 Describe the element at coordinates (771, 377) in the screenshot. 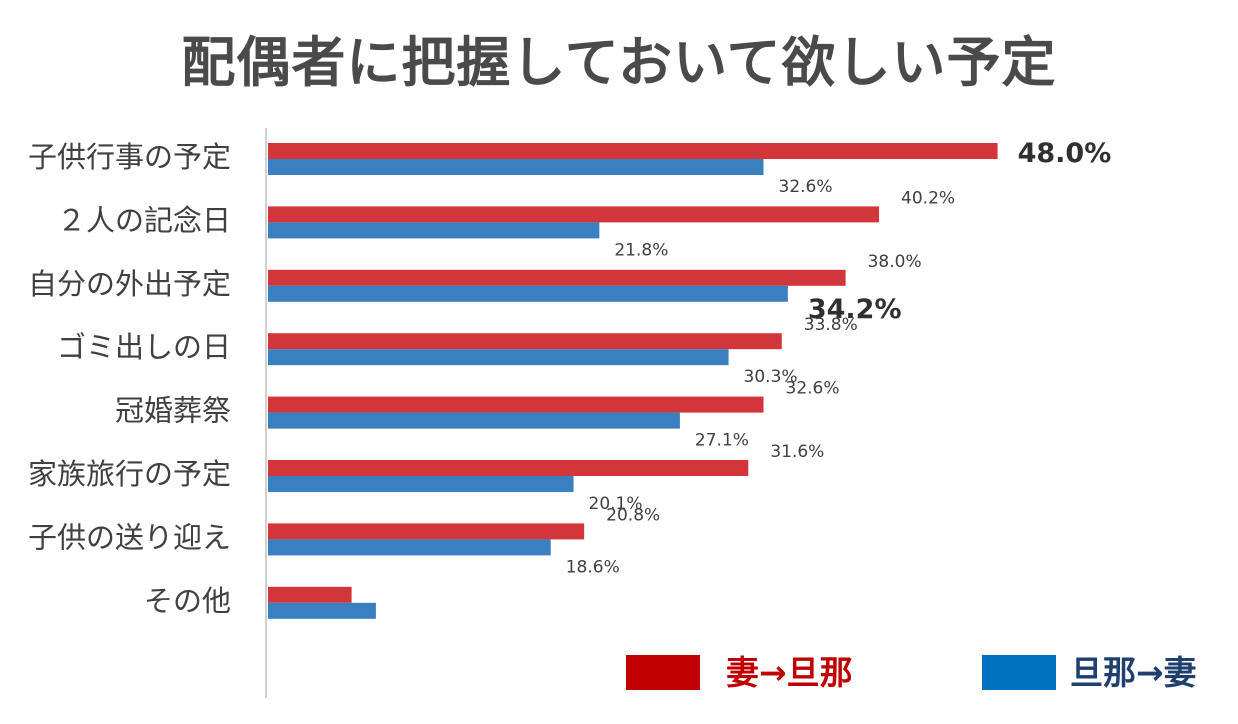

I see `data-label: 30.3%` at that location.